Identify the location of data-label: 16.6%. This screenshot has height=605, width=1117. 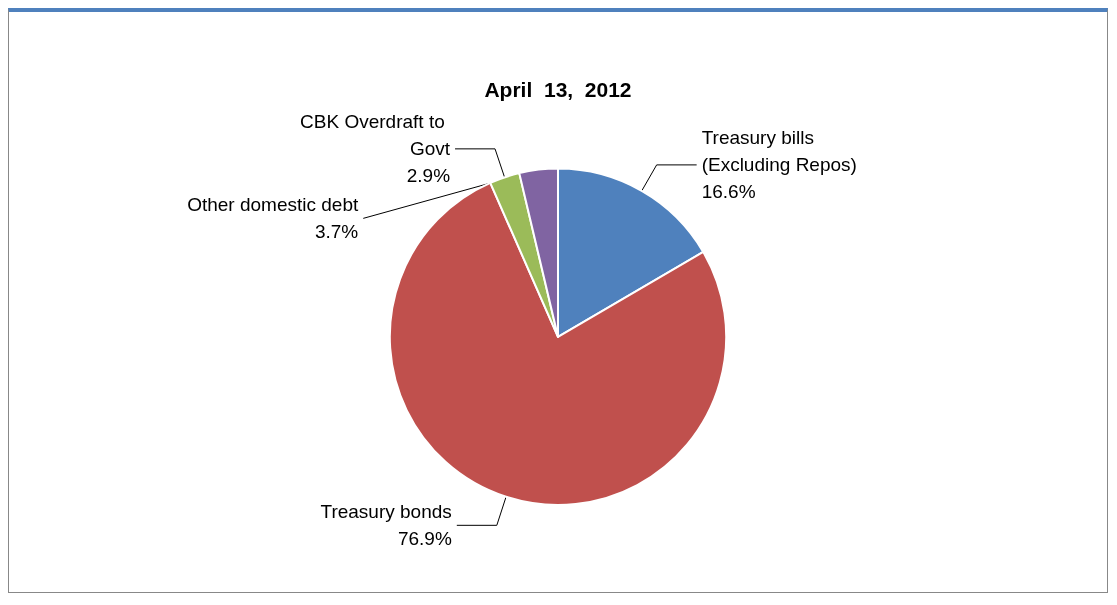
(728, 192).